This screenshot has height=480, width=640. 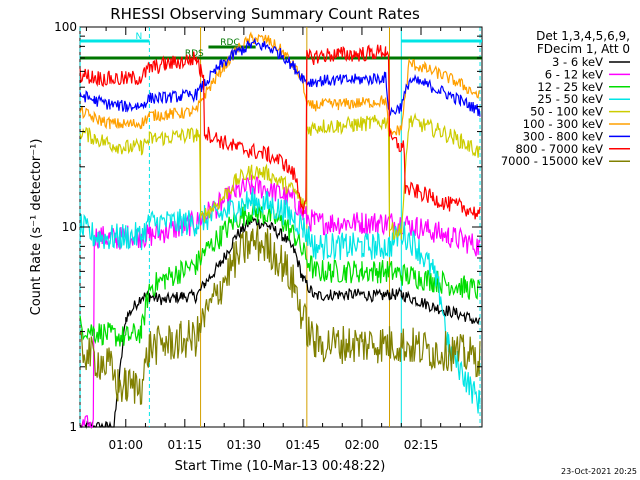 What do you see at coordinates (583, 49) in the screenshot?
I see `legend-header-1: FDecim 1, Att 0` at bounding box center [583, 49].